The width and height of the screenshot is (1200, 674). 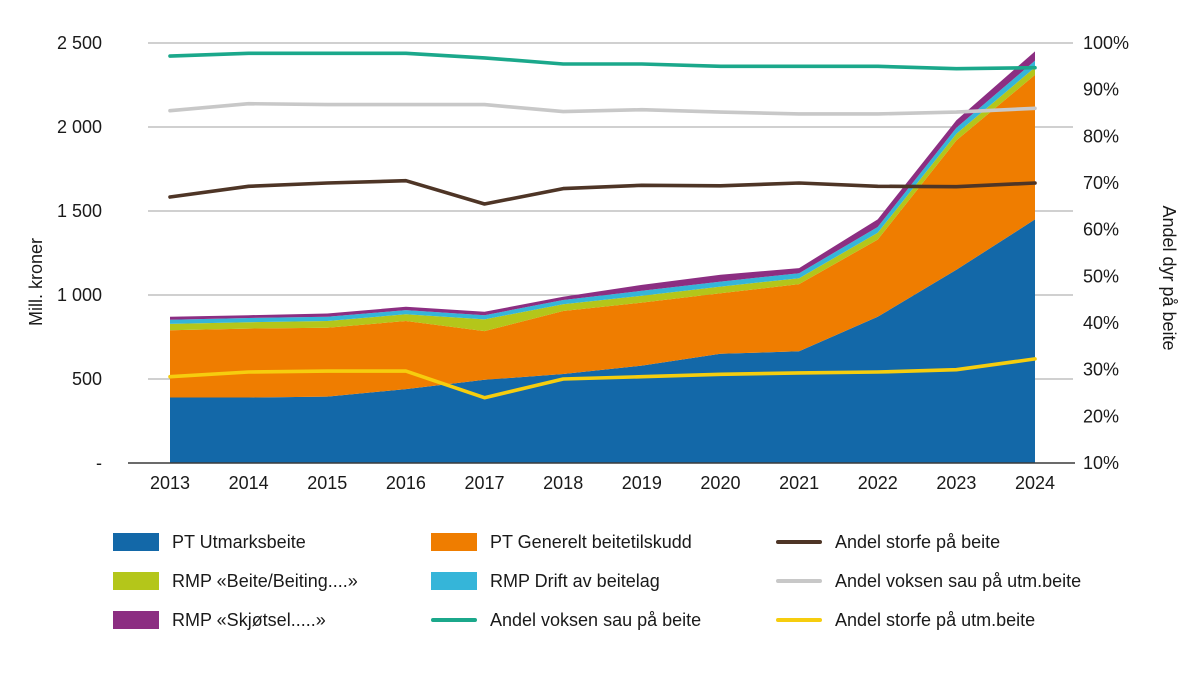 What do you see at coordinates (799, 483) in the screenshot?
I see `x-tick-label: 2021` at bounding box center [799, 483].